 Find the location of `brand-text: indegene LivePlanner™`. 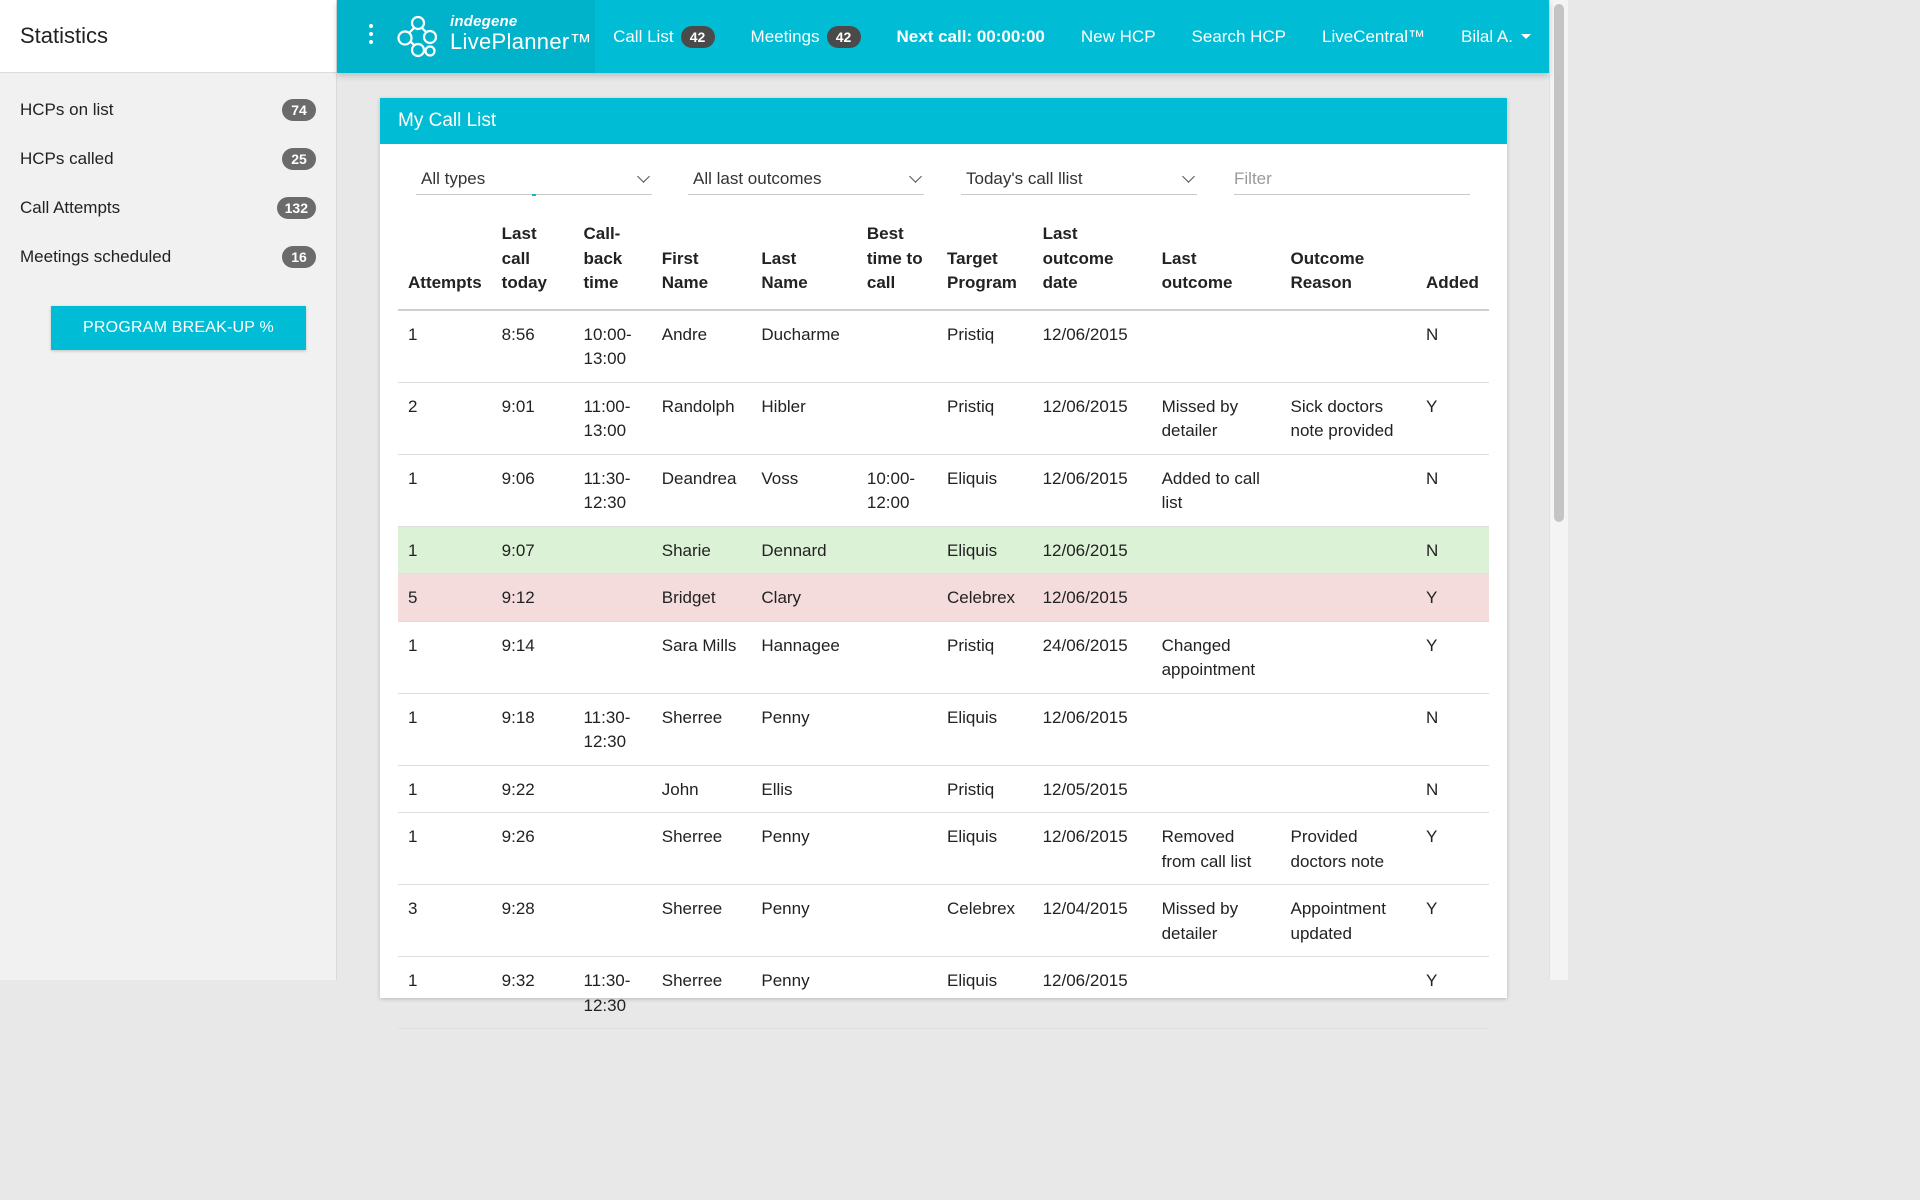

brand-text: indegene LivePlanner™ is located at coordinates (521, 34).